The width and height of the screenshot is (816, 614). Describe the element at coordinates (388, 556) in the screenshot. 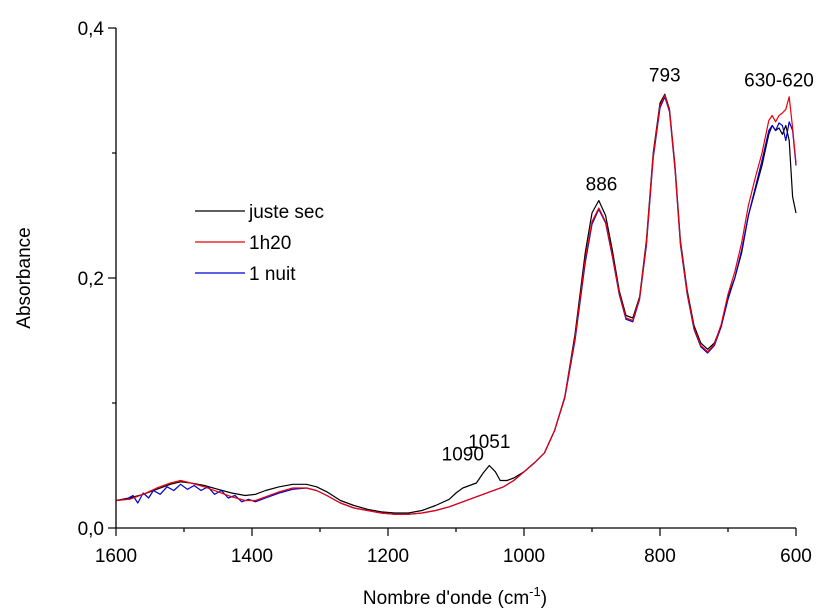

I see `x-tick-label-1200: 1200` at that location.